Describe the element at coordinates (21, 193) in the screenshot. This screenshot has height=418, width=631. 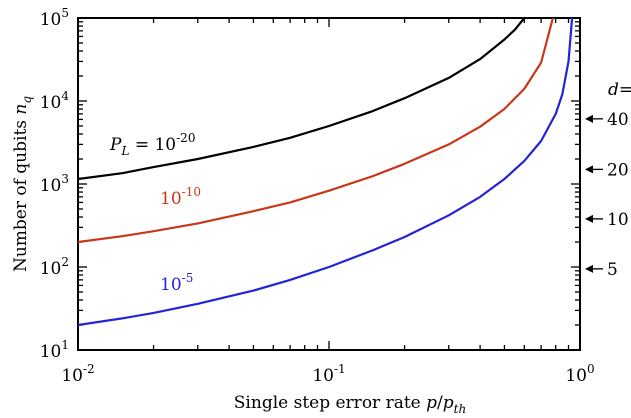
I see `y-axis-label-prefix: Number of qubits` at that location.